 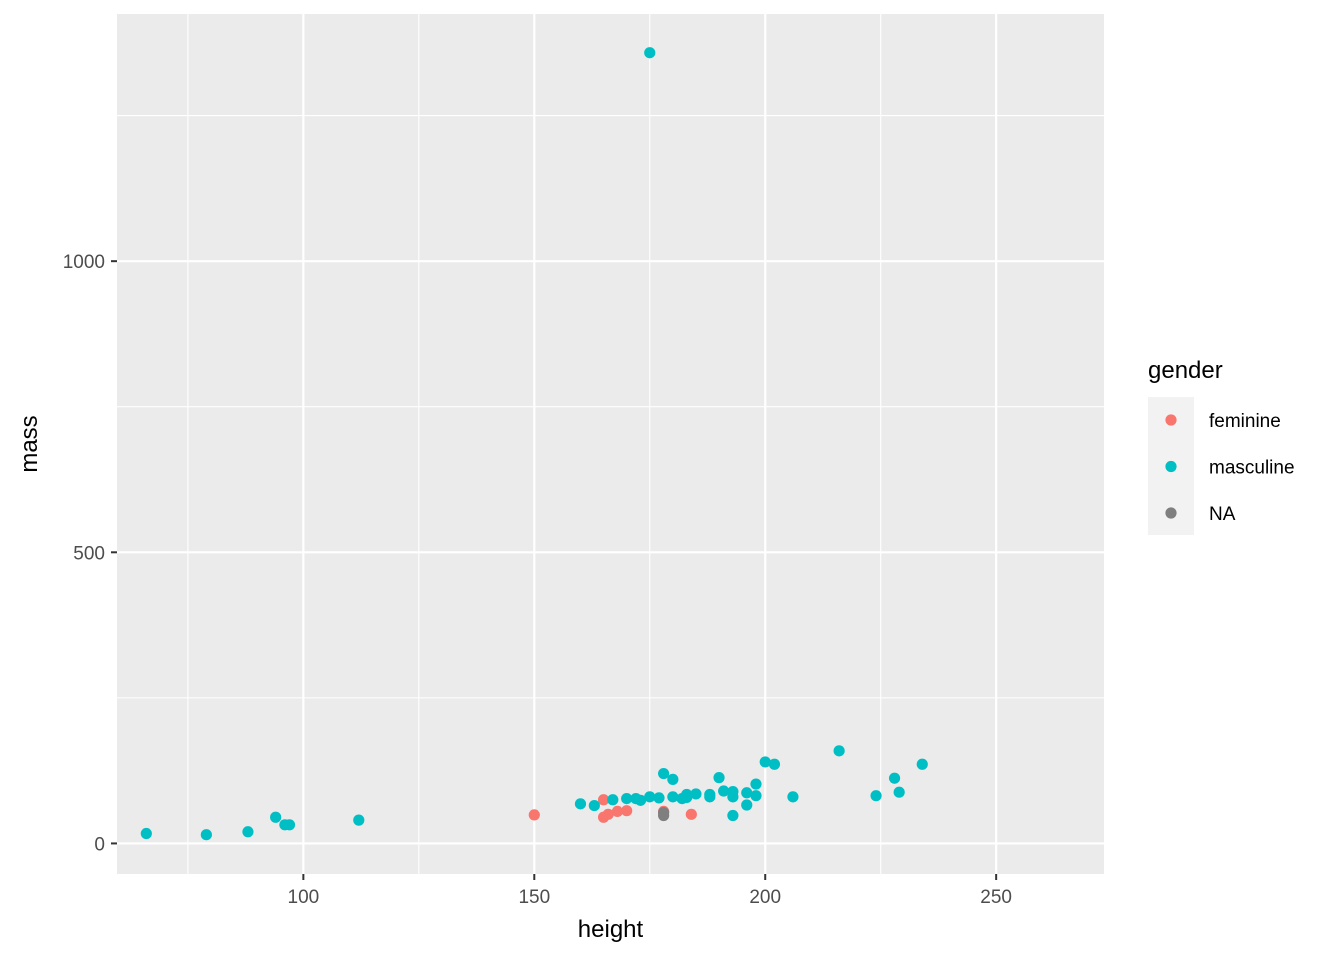 What do you see at coordinates (1185, 370) in the screenshot?
I see `legend-title: gender` at bounding box center [1185, 370].